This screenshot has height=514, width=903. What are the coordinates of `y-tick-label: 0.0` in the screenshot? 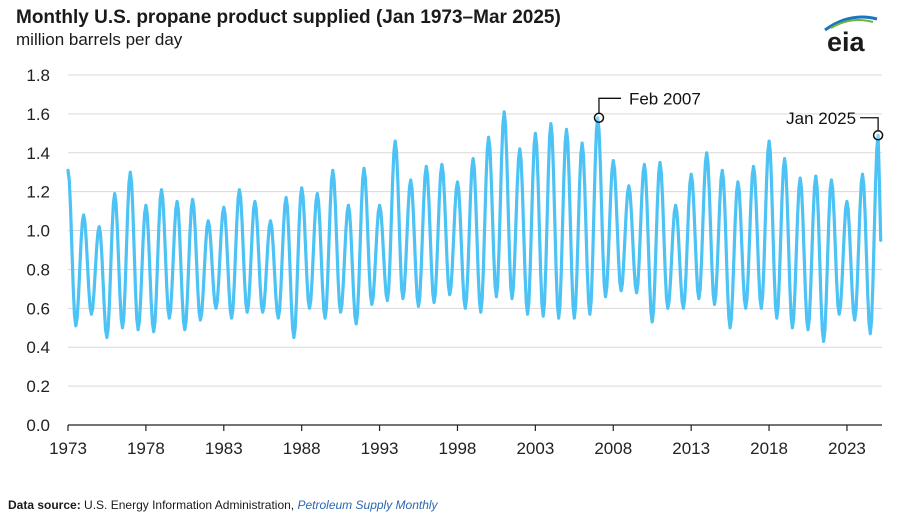 It's located at (38, 425).